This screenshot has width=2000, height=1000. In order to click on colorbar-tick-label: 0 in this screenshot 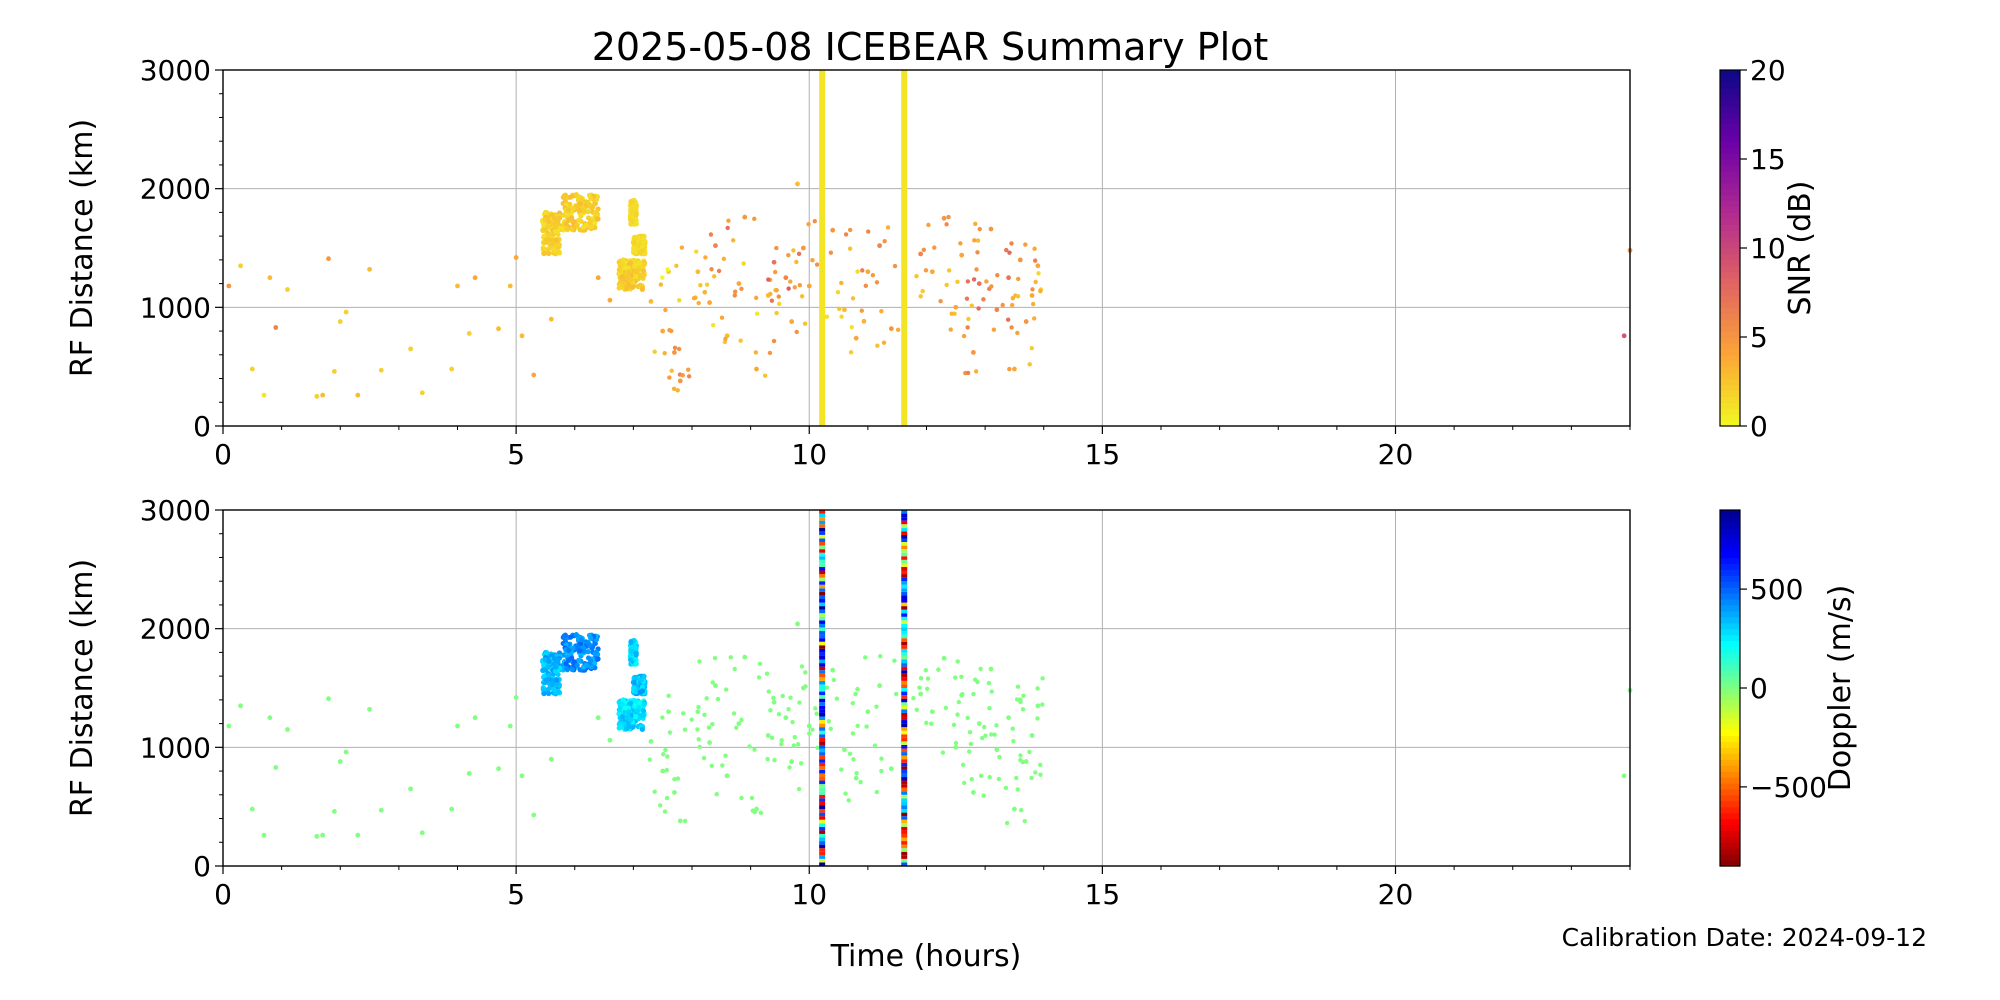, I will do `click(1759, 426)`.